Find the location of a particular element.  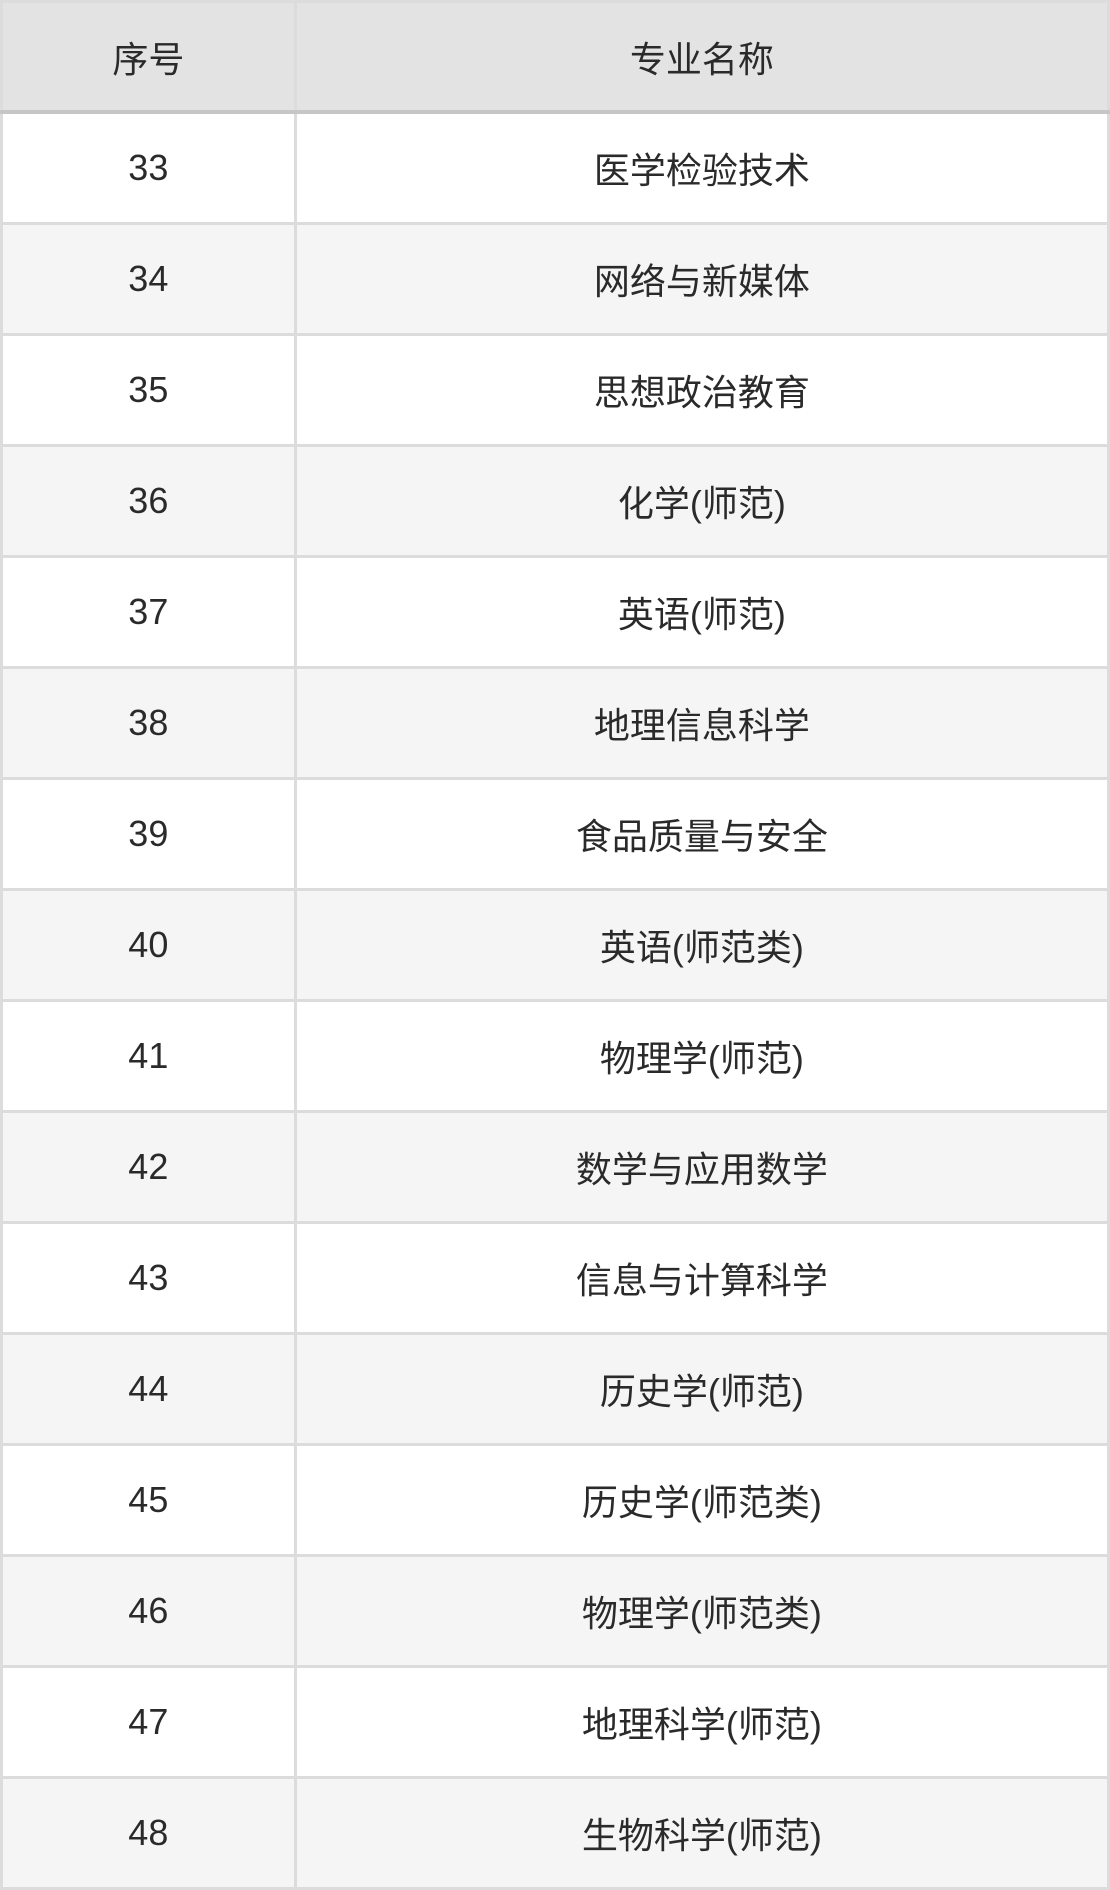

header-cell-index: 序号 is located at coordinates (148, 57).